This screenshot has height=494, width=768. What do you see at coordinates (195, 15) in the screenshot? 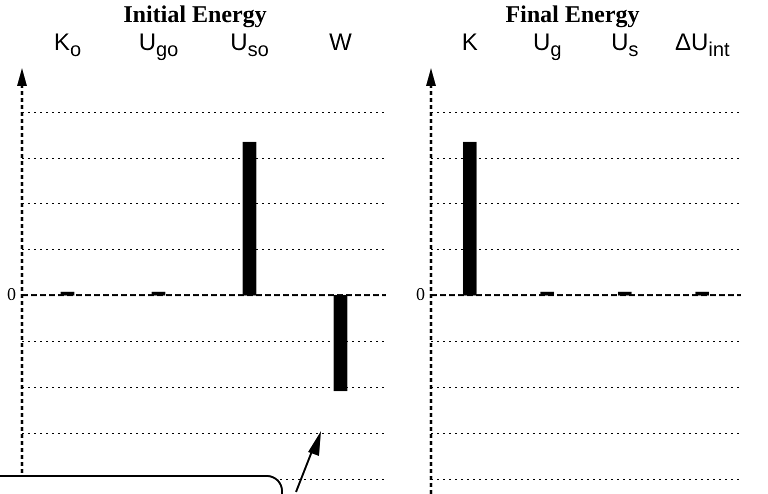
I see `chart-title: Initial Energy` at bounding box center [195, 15].